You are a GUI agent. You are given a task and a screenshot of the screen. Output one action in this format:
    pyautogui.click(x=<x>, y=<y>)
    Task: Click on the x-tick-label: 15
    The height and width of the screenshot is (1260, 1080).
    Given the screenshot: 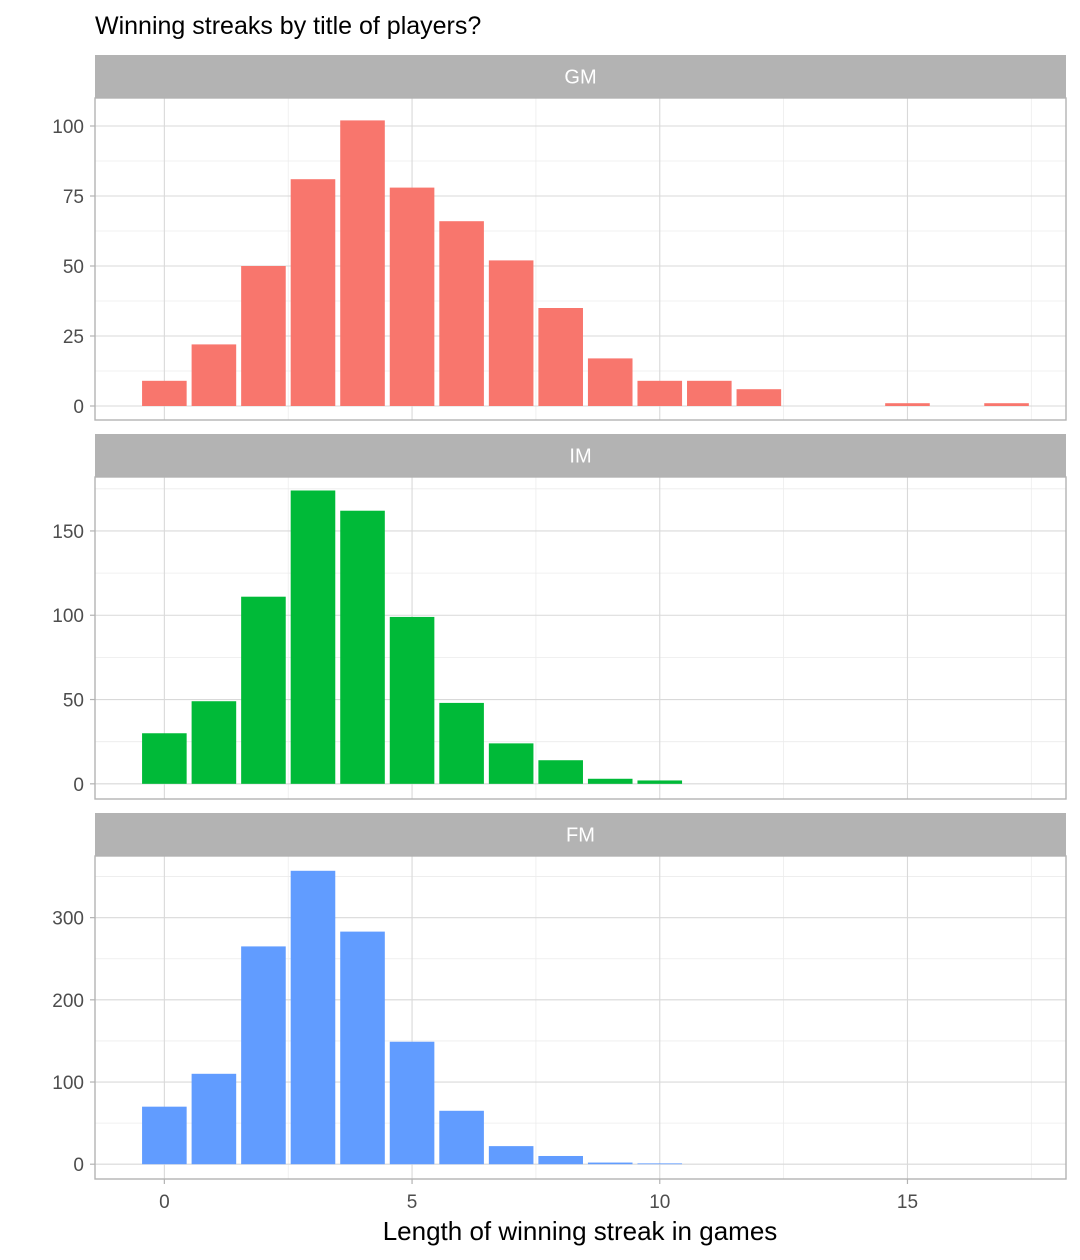 What is the action you would take?
    pyautogui.click(x=907, y=1202)
    